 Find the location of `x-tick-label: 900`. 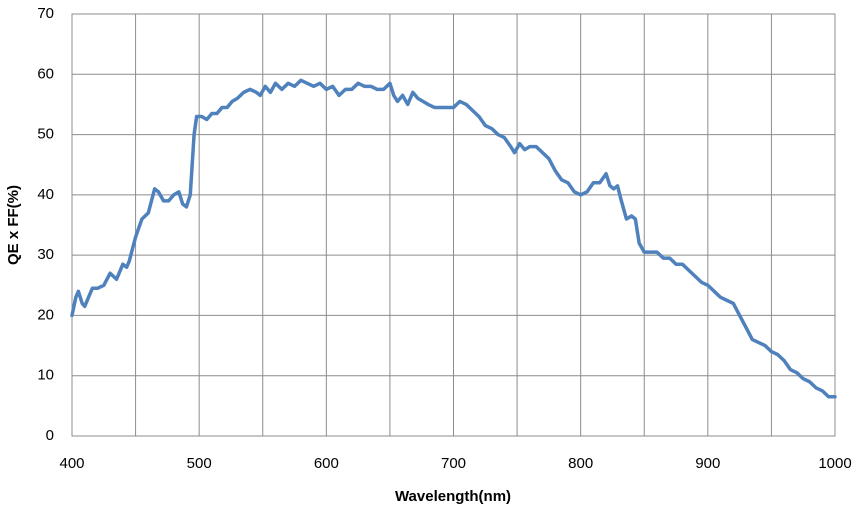

x-tick-label: 900 is located at coordinates (707, 463).